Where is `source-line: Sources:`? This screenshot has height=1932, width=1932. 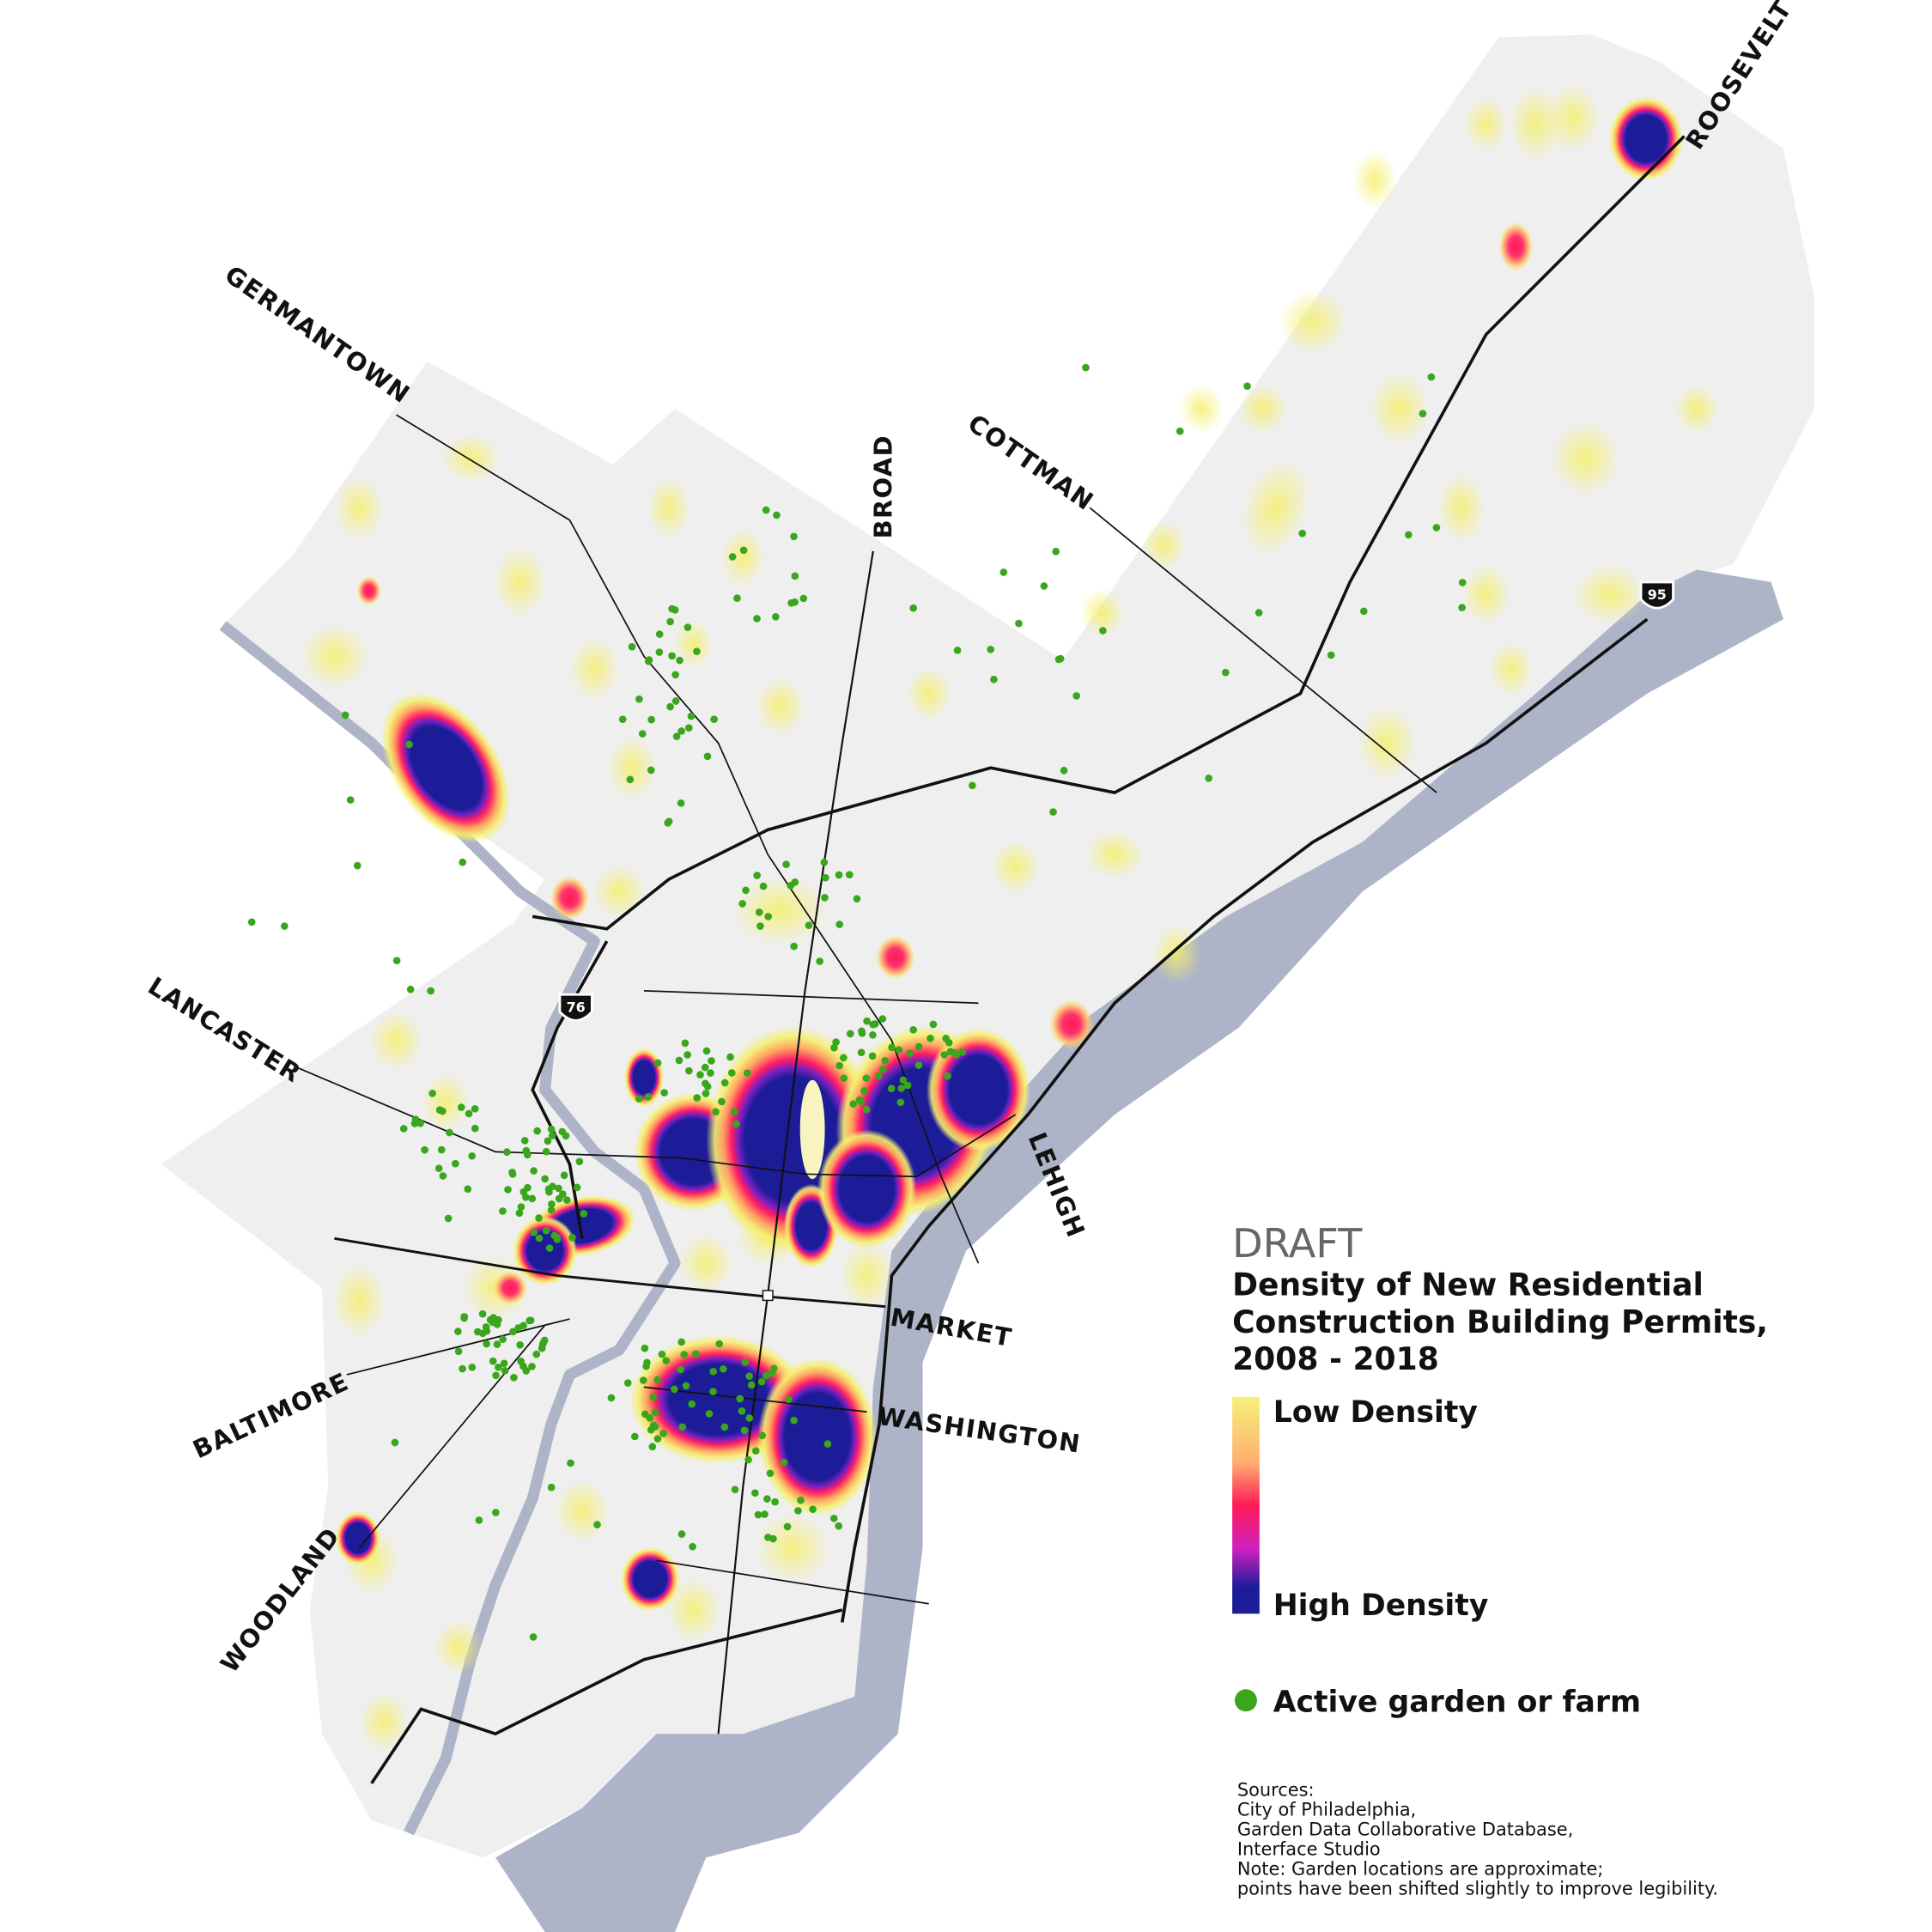 source-line: Sources: is located at coordinates (1276, 1790).